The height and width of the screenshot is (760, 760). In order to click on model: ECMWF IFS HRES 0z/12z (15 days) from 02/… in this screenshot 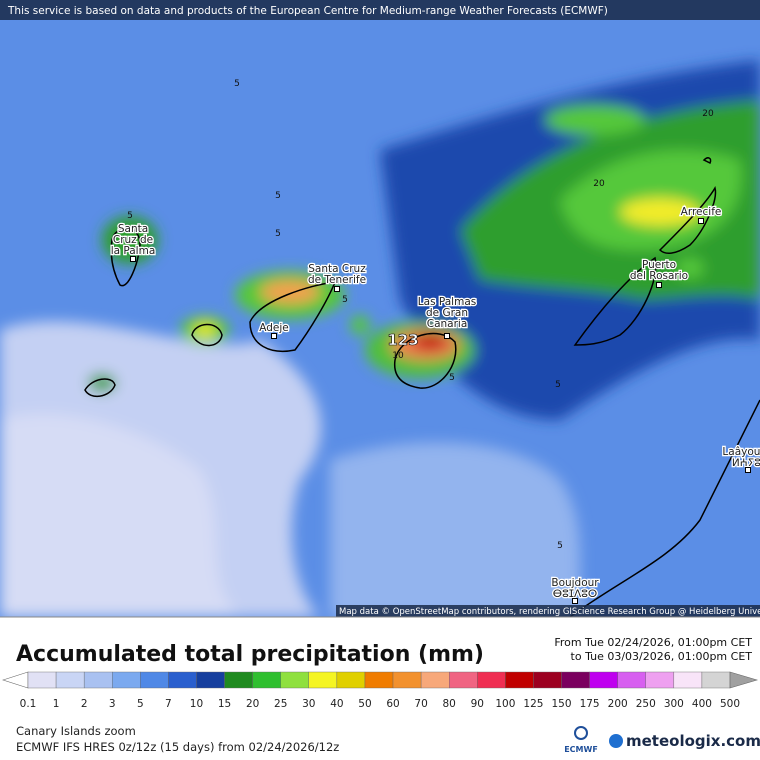, I will do `click(177, 747)`.